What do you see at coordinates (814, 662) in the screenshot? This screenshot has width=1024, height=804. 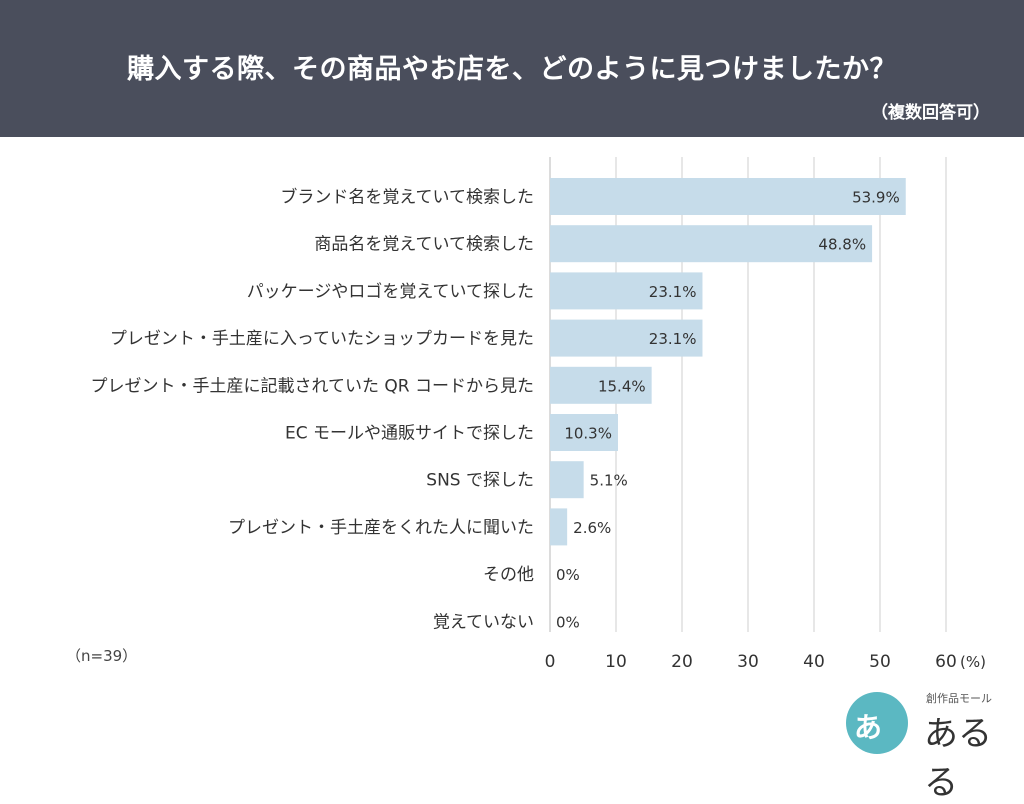 I see `x-tick-label: 40` at bounding box center [814, 662].